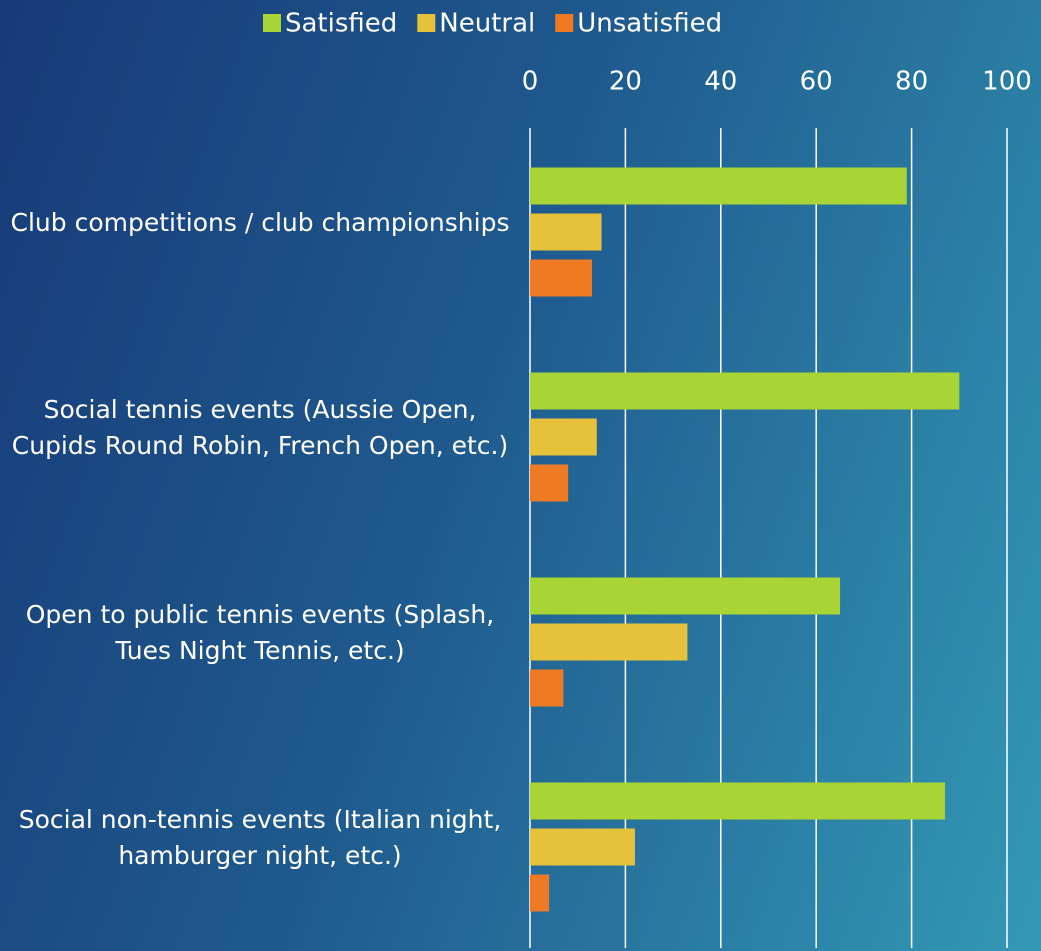  Describe the element at coordinates (911, 82) in the screenshot. I see `x-tick-label: 80` at that location.